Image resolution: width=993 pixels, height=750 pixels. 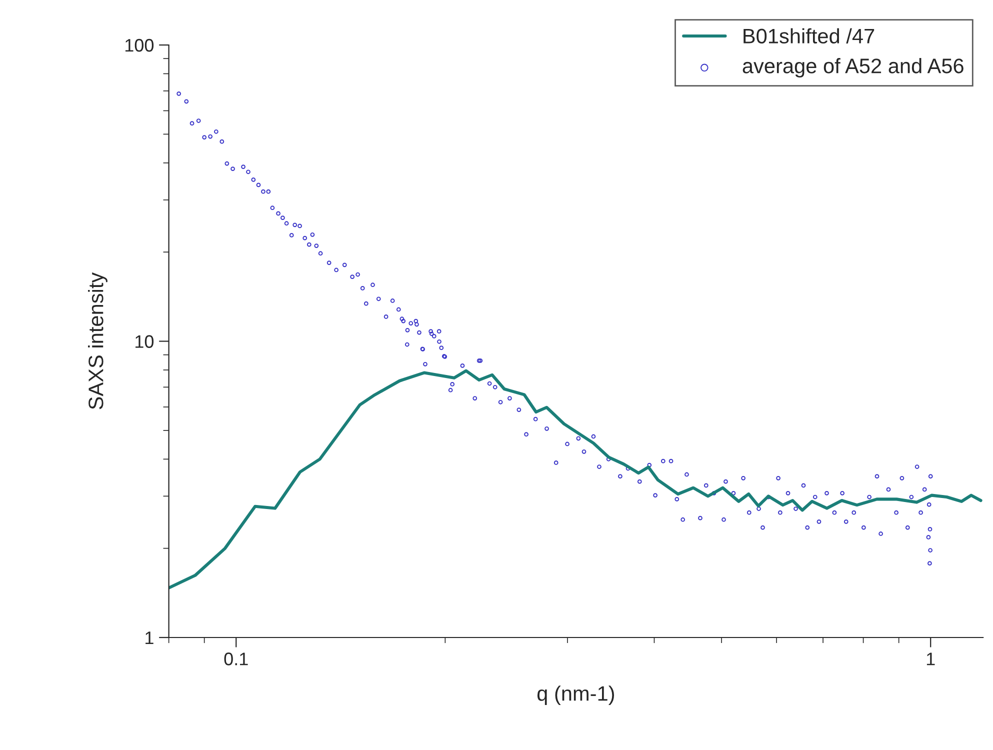 What do you see at coordinates (809, 36) in the screenshot?
I see `legend-label: B01shifted /47` at bounding box center [809, 36].